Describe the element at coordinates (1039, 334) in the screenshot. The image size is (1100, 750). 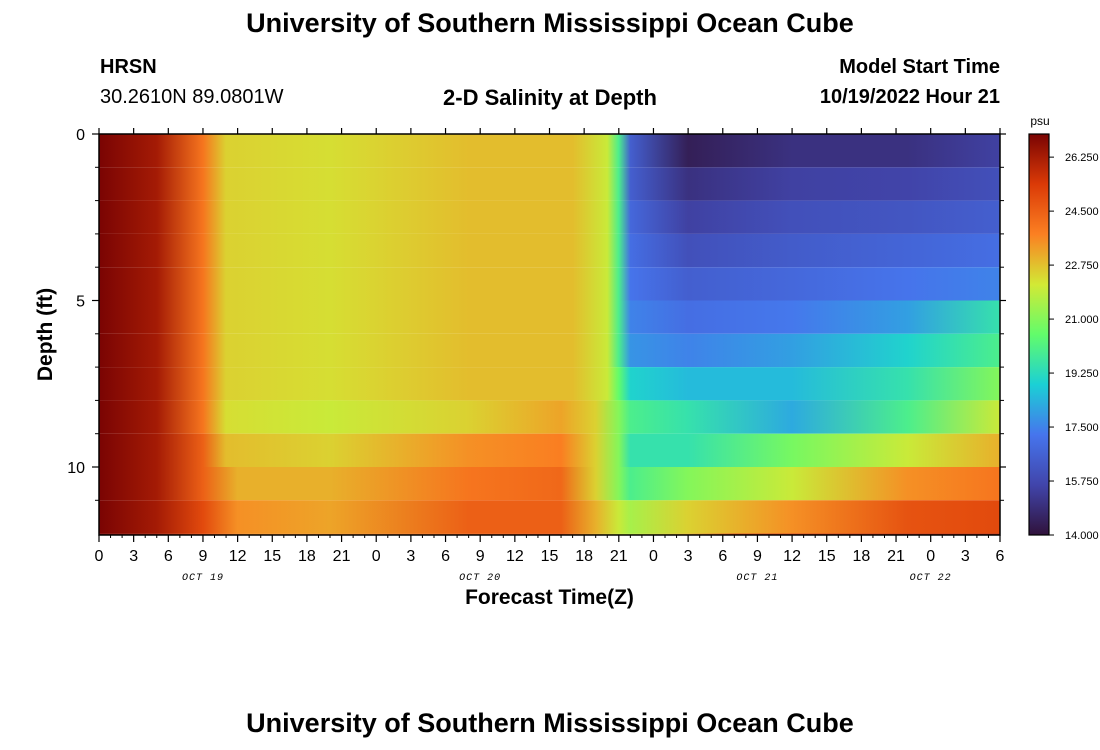
I see `colorbar-scale` at that location.